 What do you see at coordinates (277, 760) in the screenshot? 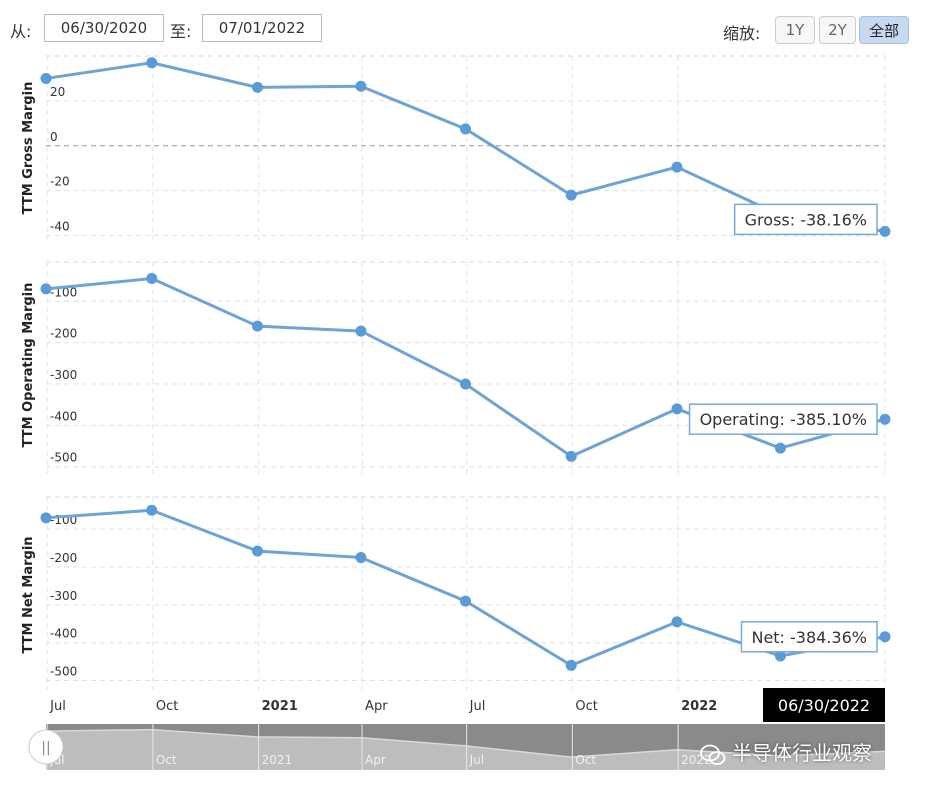
I see `navigator-tick-label: 2021` at bounding box center [277, 760].